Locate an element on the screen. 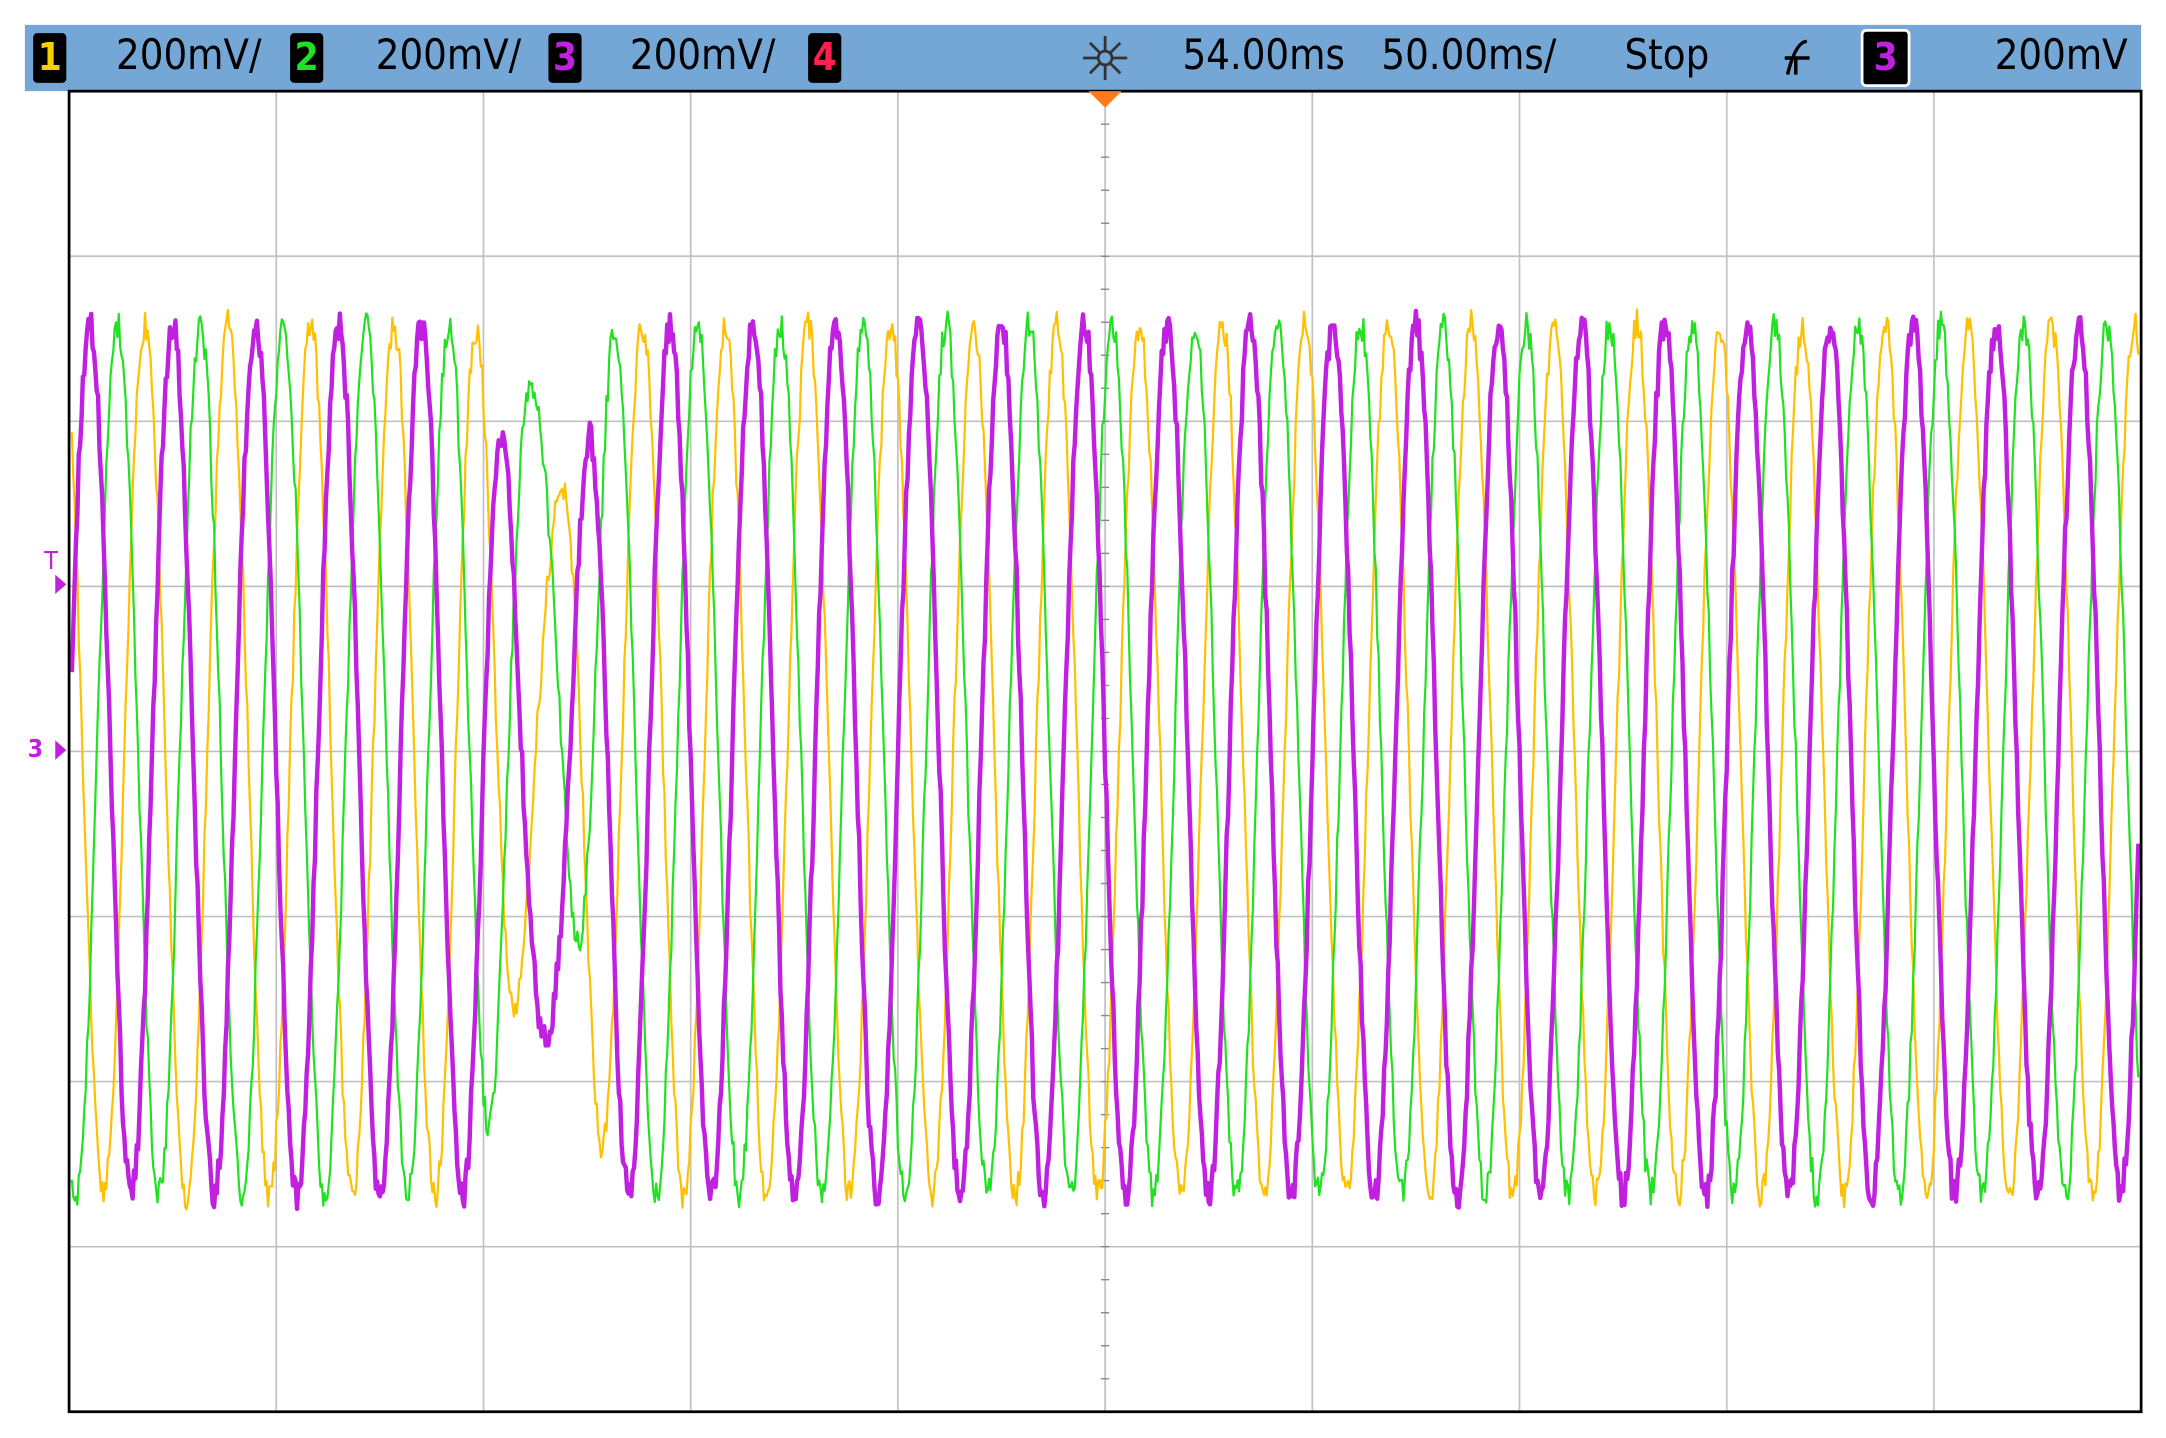  trigger-source: 3 is located at coordinates (1885, 58).